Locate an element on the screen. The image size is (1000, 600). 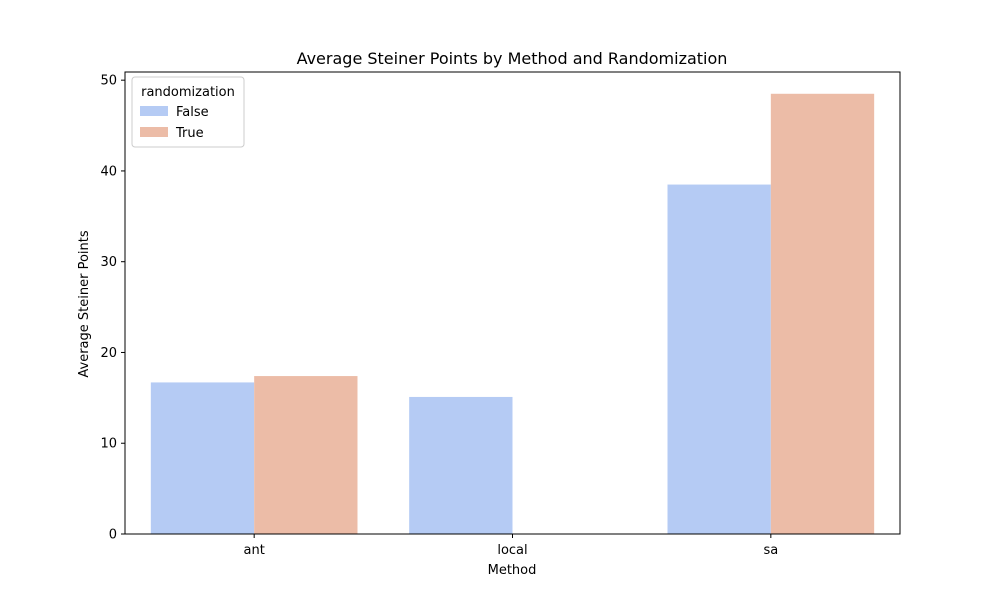
x-tick-label-local: local is located at coordinates (512, 550).